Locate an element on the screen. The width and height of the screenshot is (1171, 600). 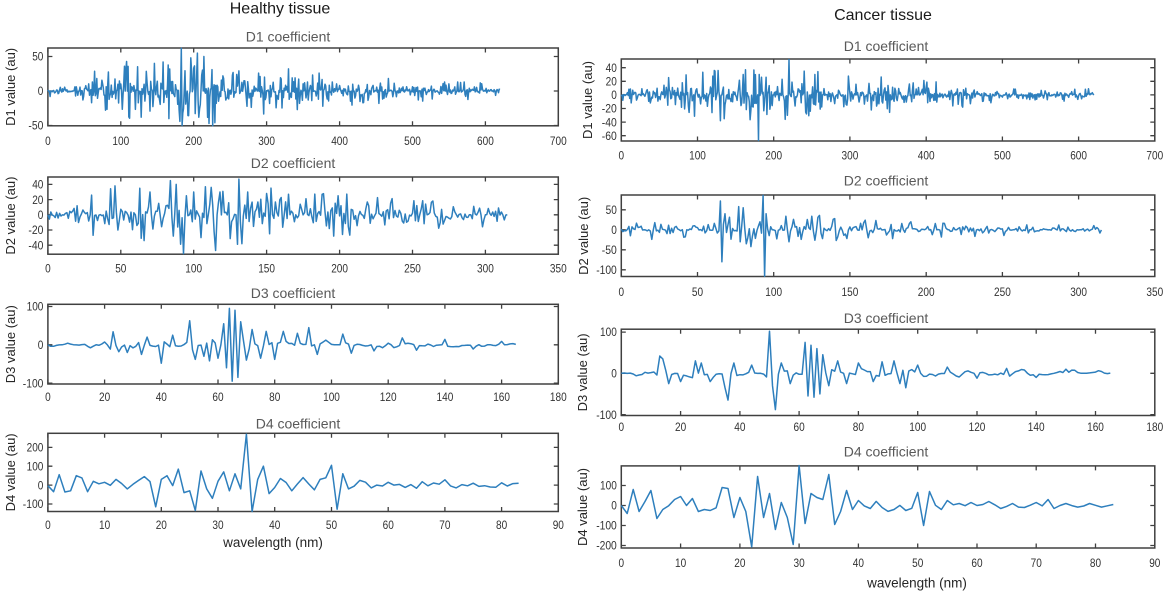
svg-text: 500 is located at coordinates (1002, 155).